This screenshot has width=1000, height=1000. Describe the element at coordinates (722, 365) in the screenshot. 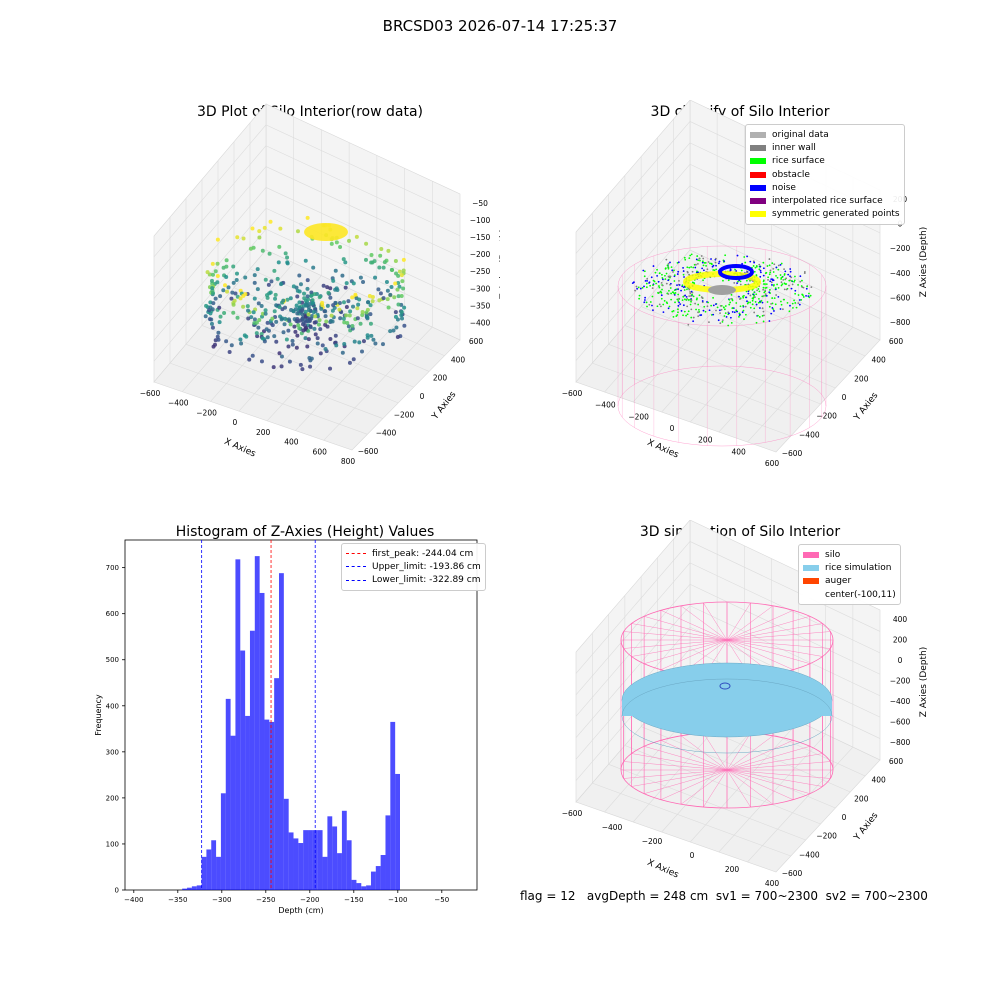

I see `cls-grid` at that location.